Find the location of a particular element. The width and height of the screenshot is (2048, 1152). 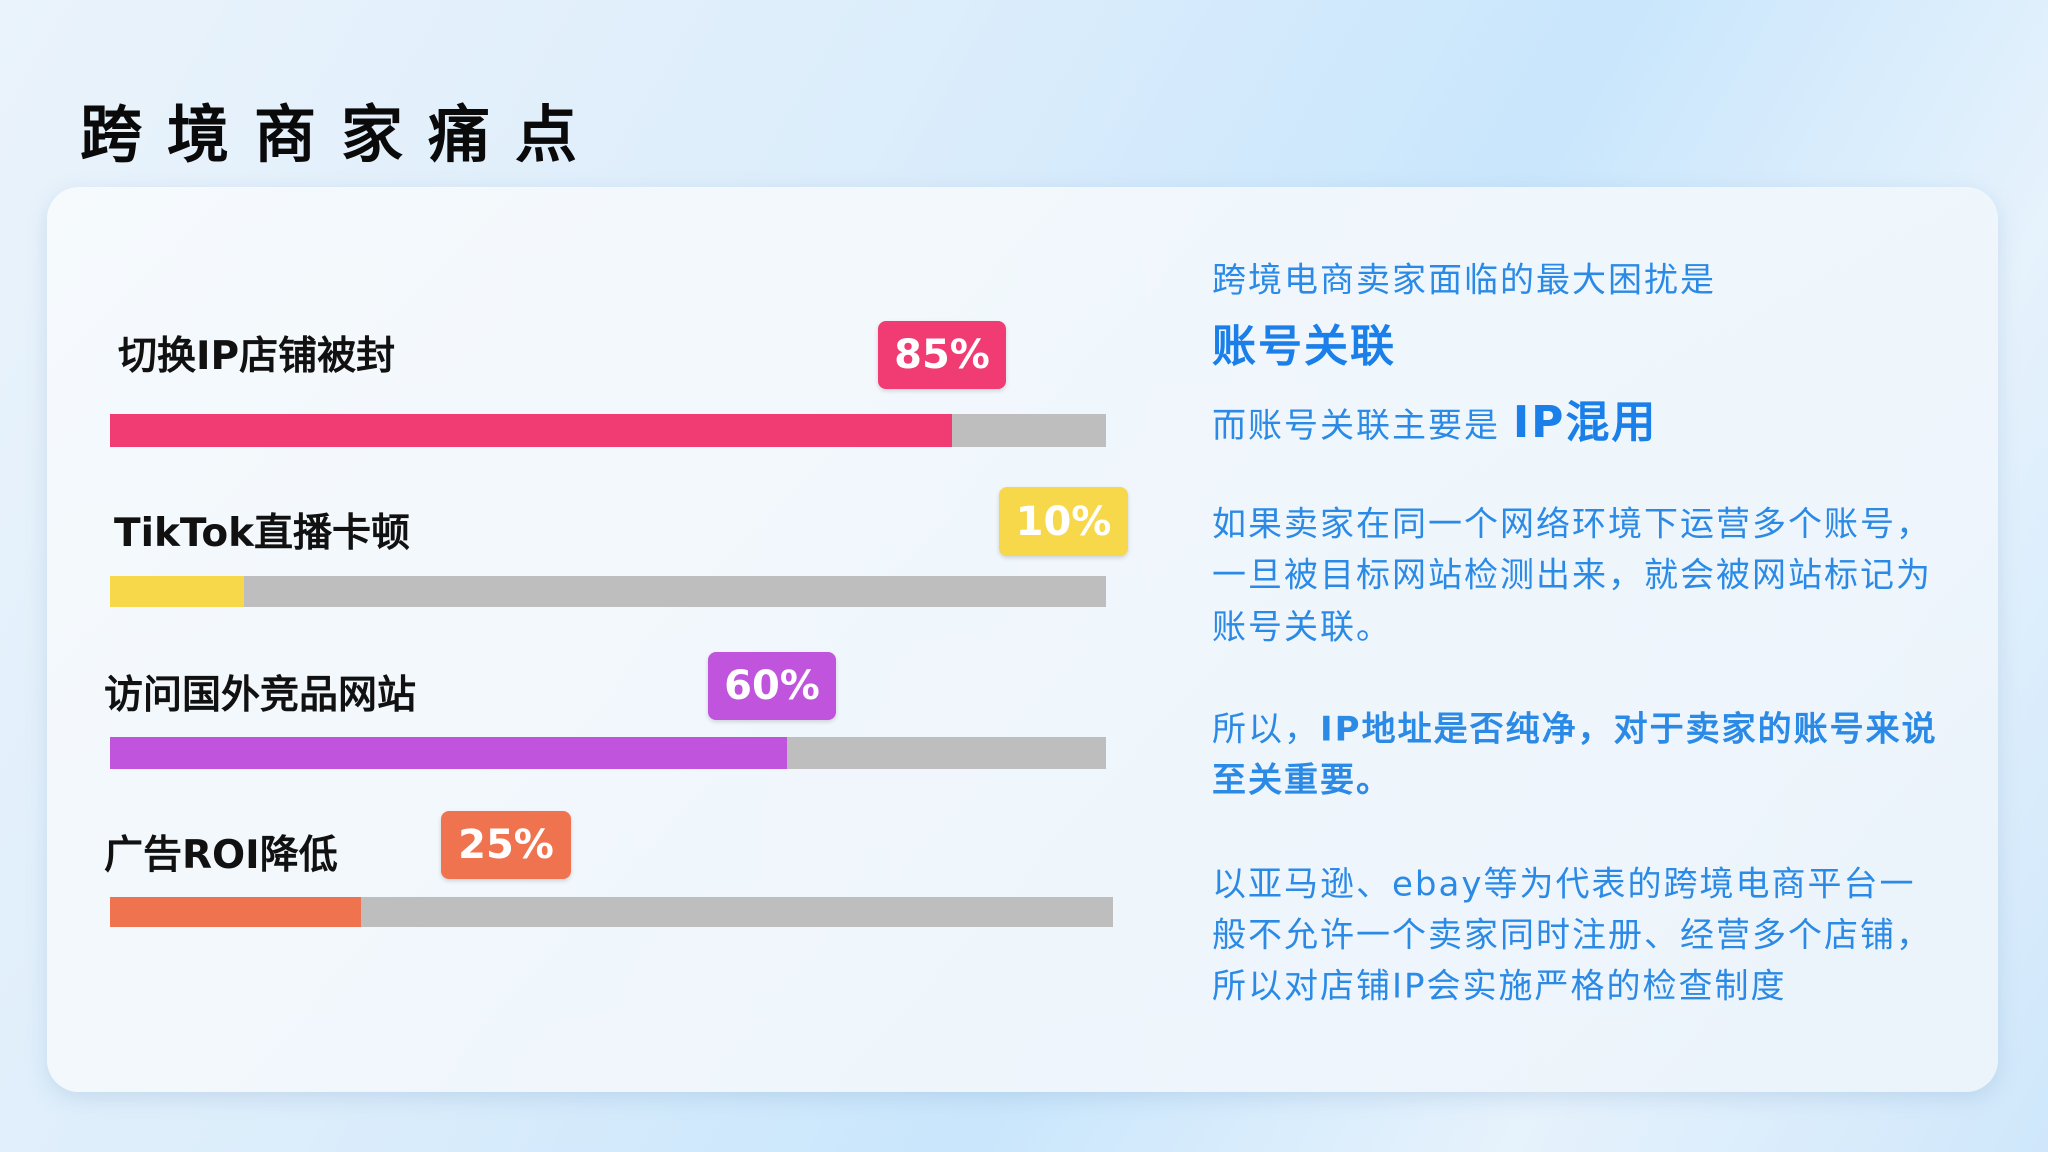

cause-text: 而账号关联主要是 IP混用 is located at coordinates (1434, 418).